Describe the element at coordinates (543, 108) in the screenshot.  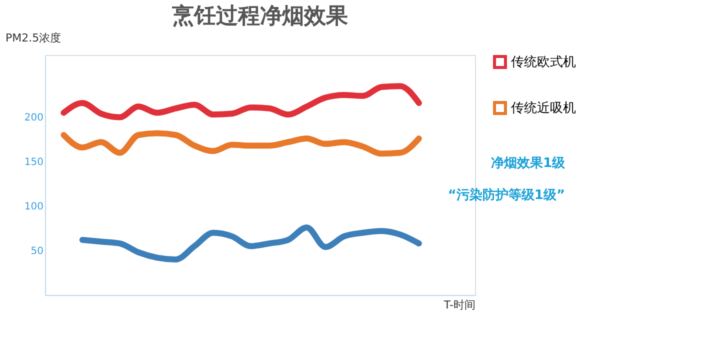
I see `legend-label: 传统近吸机` at that location.